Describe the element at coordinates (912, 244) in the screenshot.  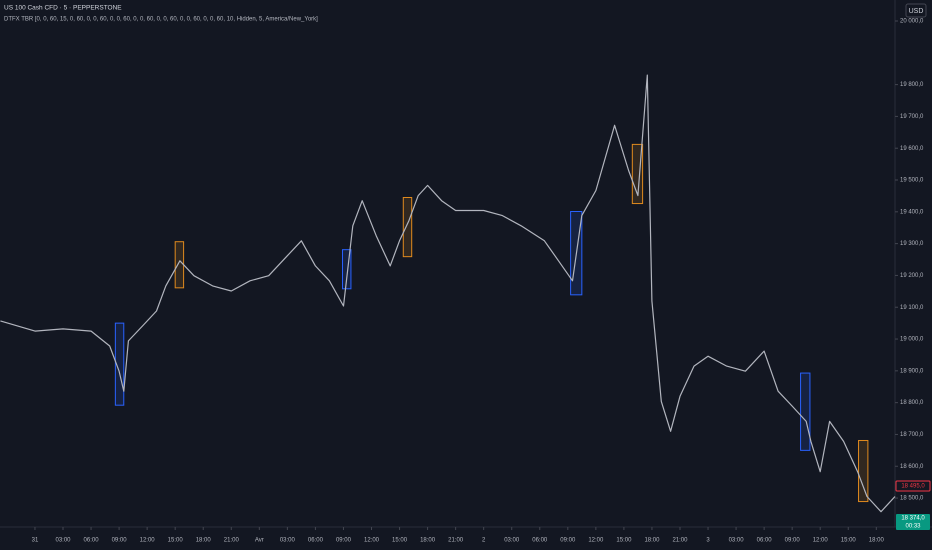
I see `y-tick-label: 19 300,0` at that location.